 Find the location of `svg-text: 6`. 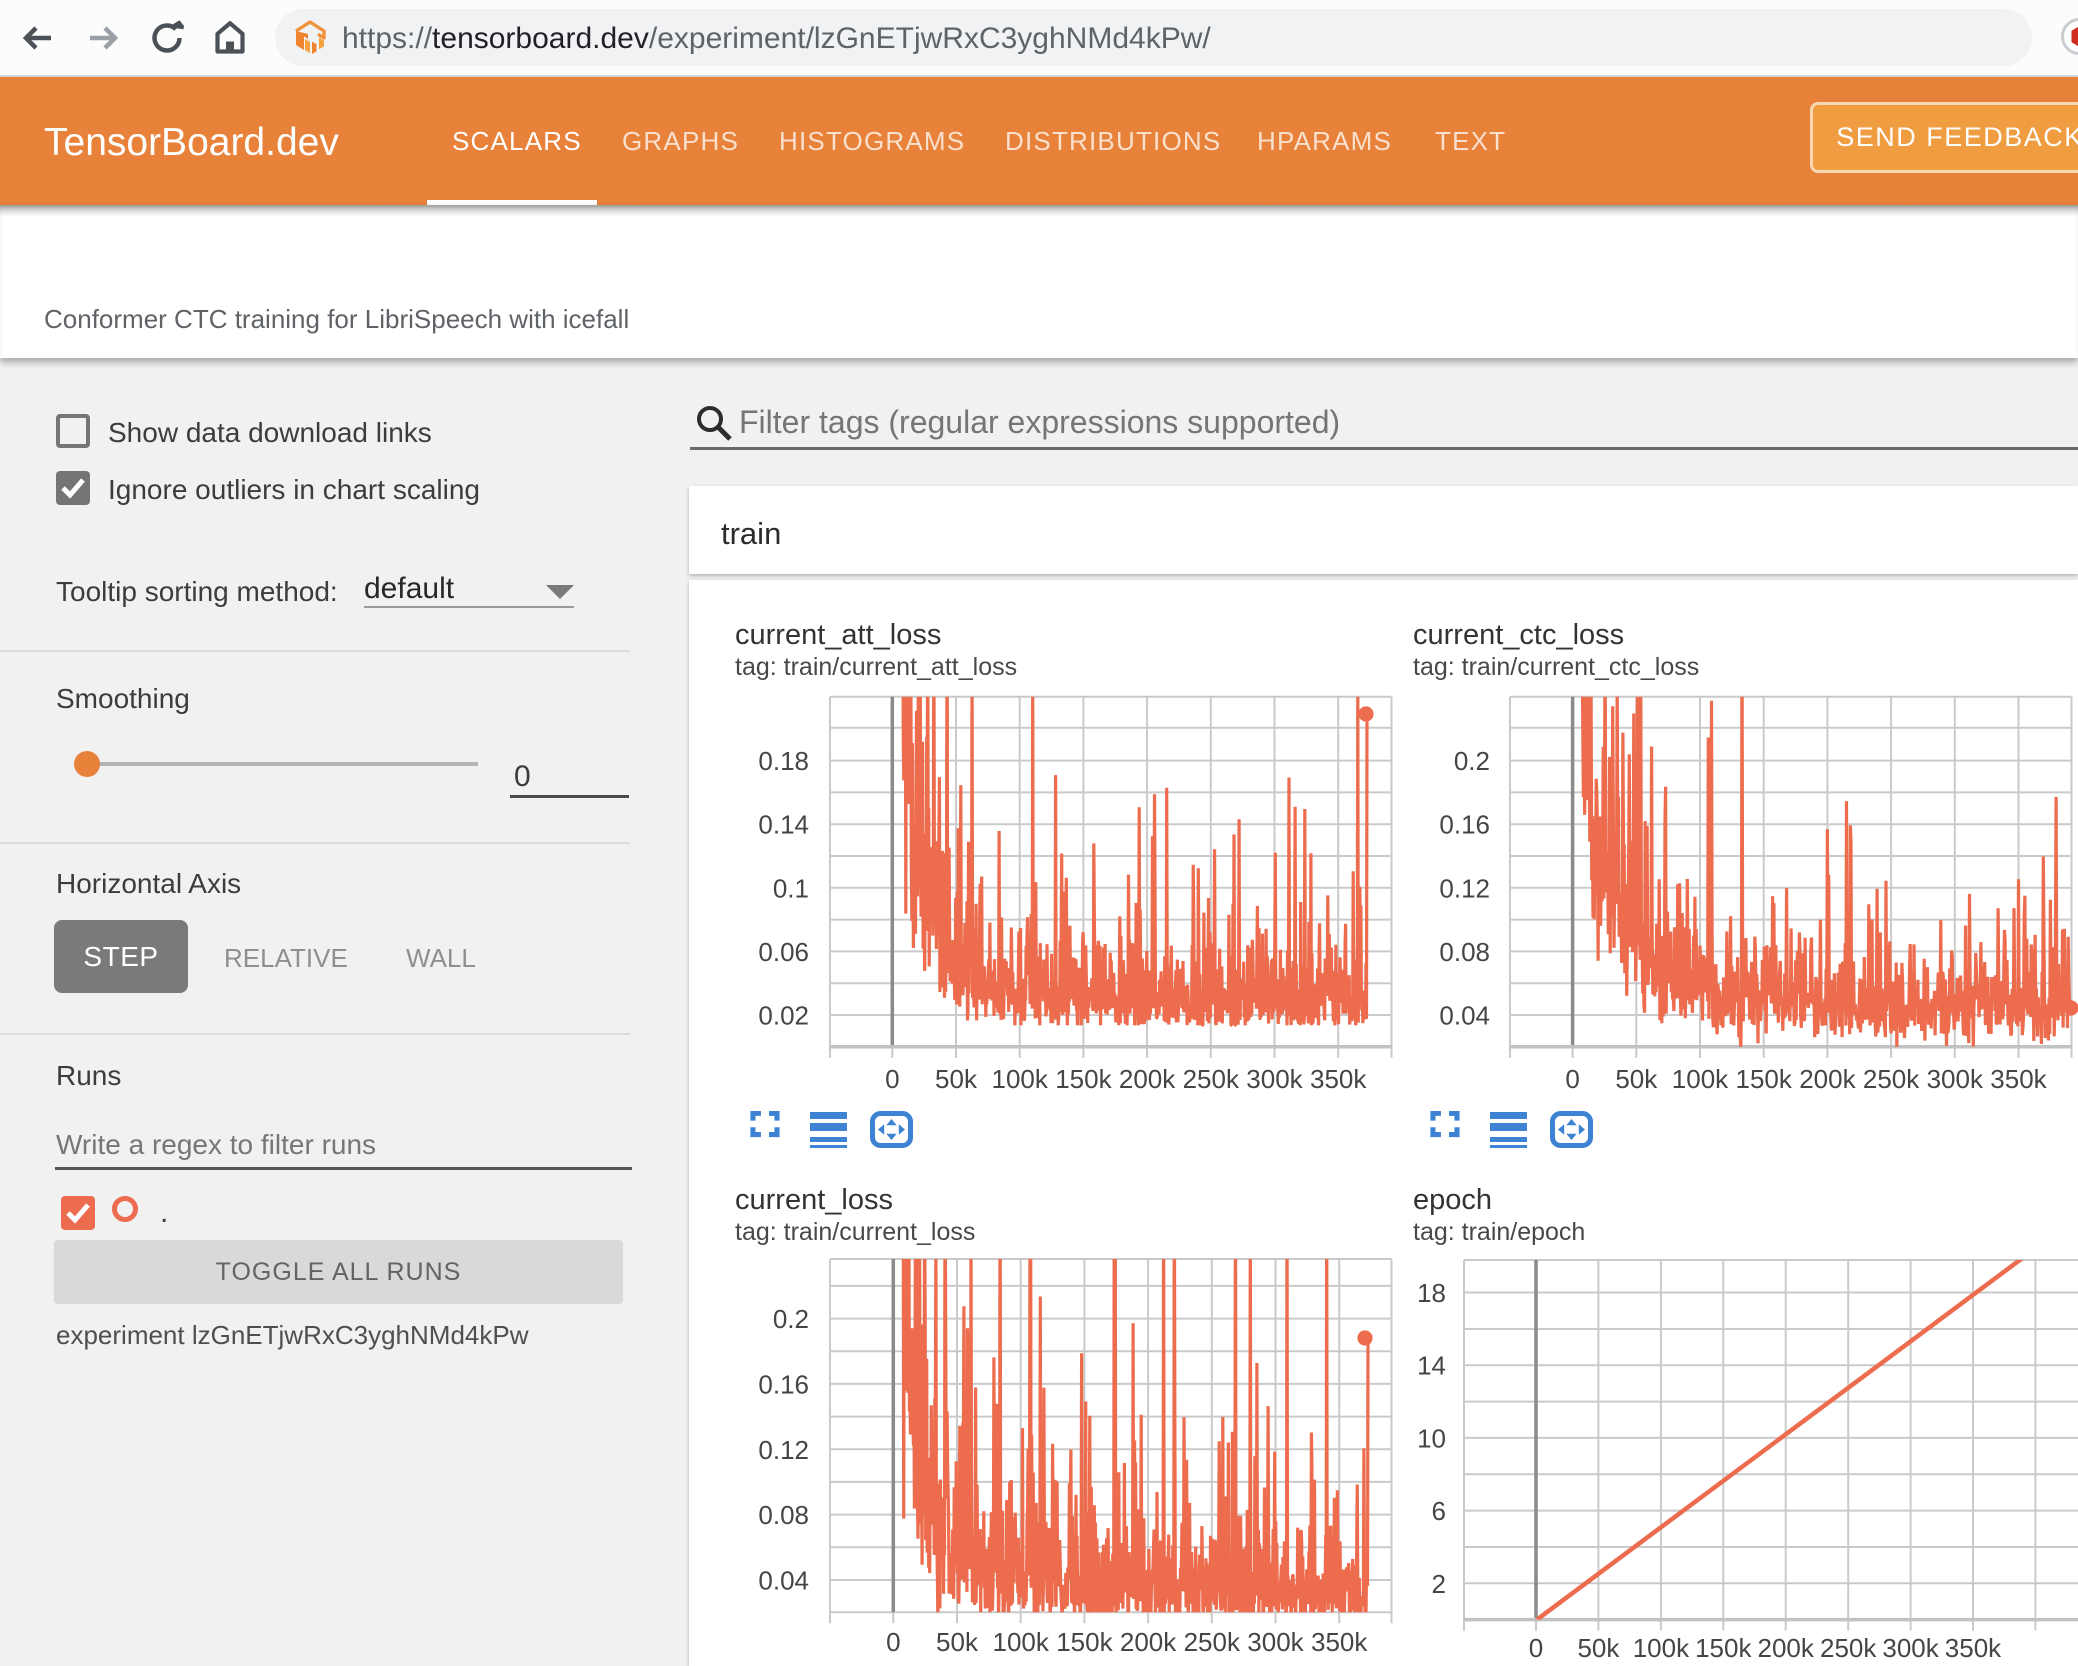

svg-text: 6 is located at coordinates (1439, 1511).